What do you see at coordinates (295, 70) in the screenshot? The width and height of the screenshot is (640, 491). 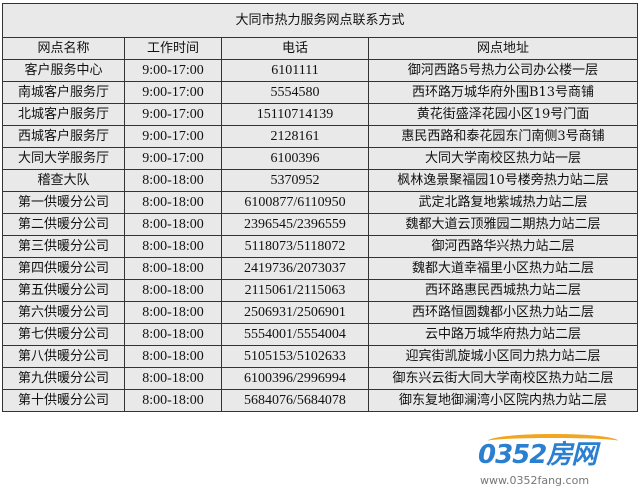 I see `cell-phone: 6101111` at bounding box center [295, 70].